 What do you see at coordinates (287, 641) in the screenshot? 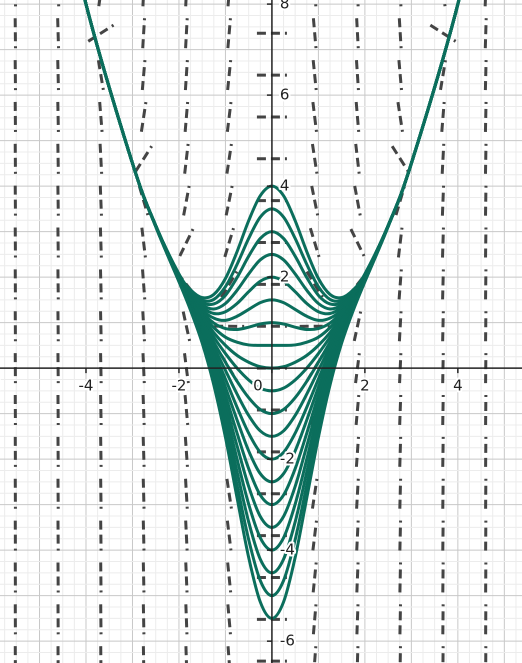
I see `y-tick-label: -6` at bounding box center [287, 641].